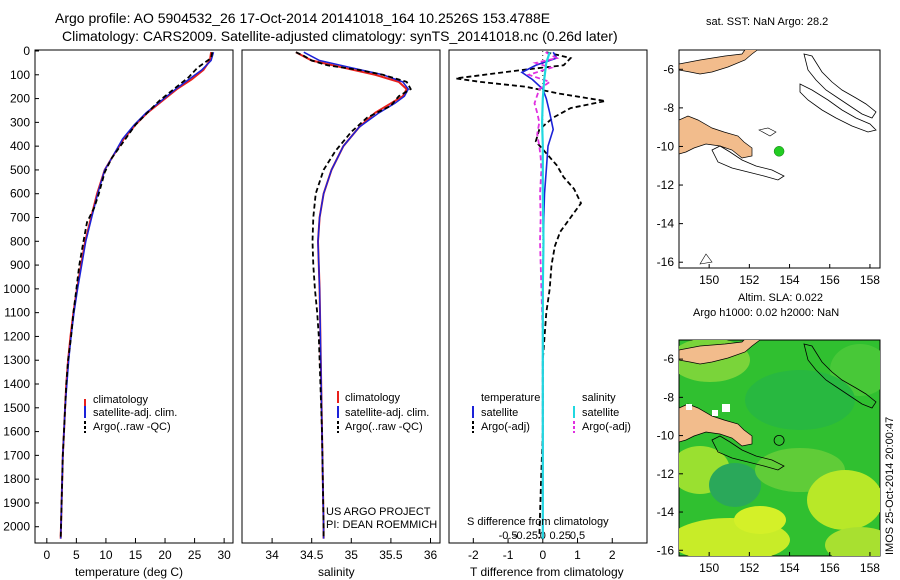 The image size is (900, 580). What do you see at coordinates (538, 522) in the screenshot?
I see `s-difference-xlabel: S difference from climatology` at bounding box center [538, 522].